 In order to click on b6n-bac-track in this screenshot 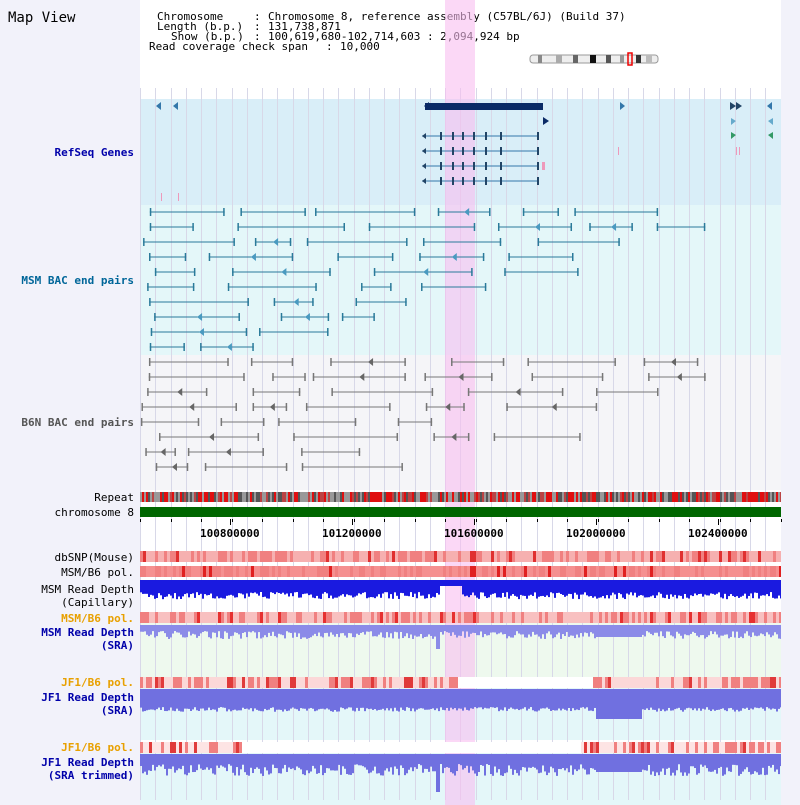, I will do `click(460, 422)`.